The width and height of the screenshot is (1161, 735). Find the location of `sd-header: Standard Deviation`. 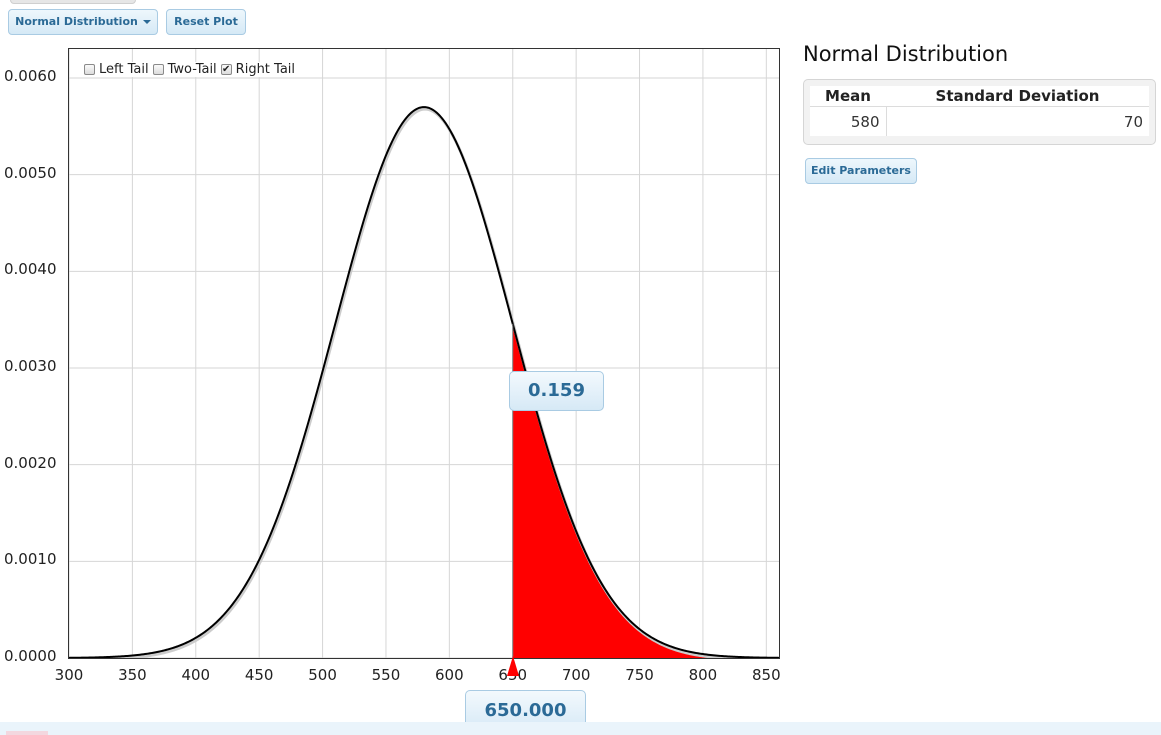

sd-header: Standard Deviation is located at coordinates (1017, 96).